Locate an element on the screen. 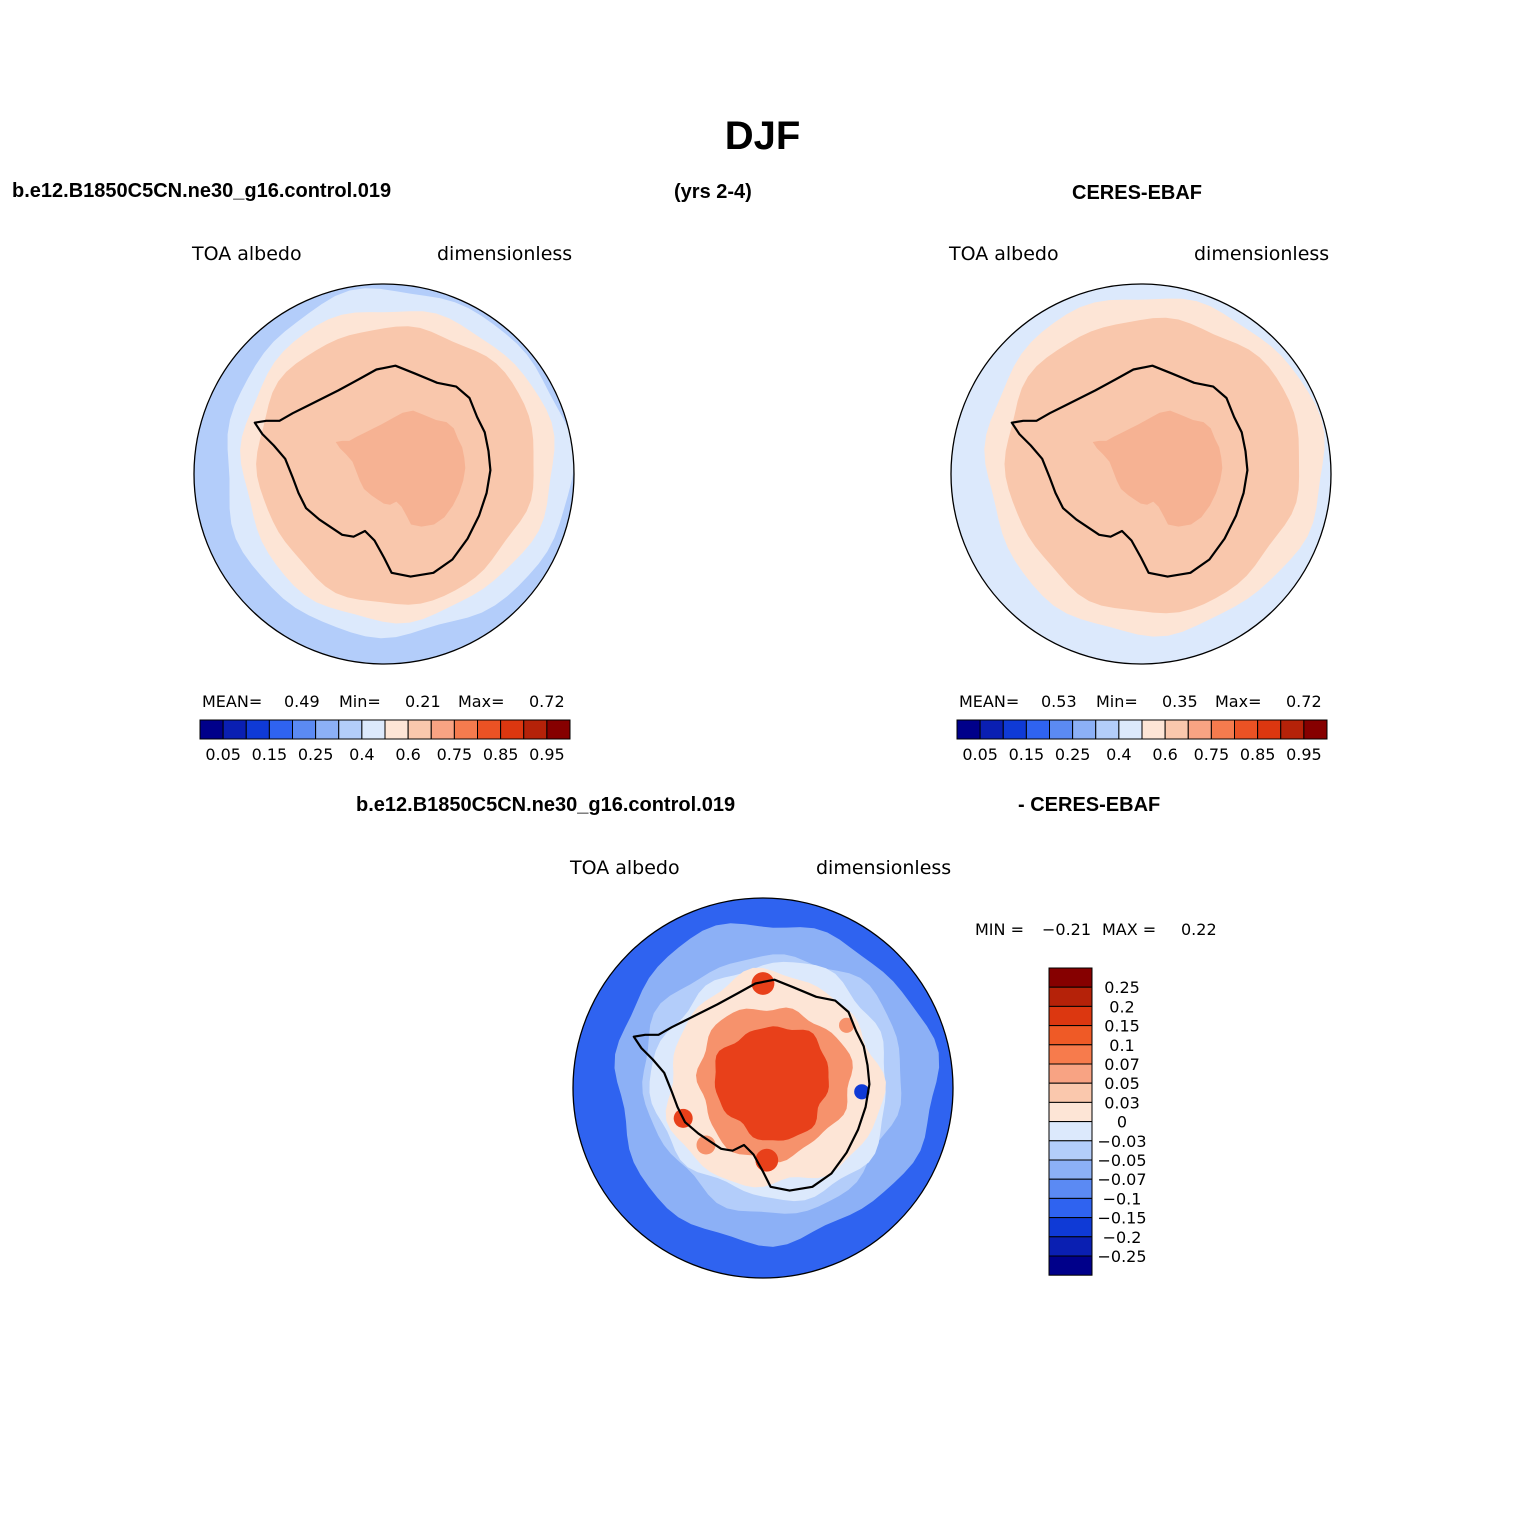 This screenshot has width=1525, height=1525. obs-mean-label: MEAN= is located at coordinates (989, 701).